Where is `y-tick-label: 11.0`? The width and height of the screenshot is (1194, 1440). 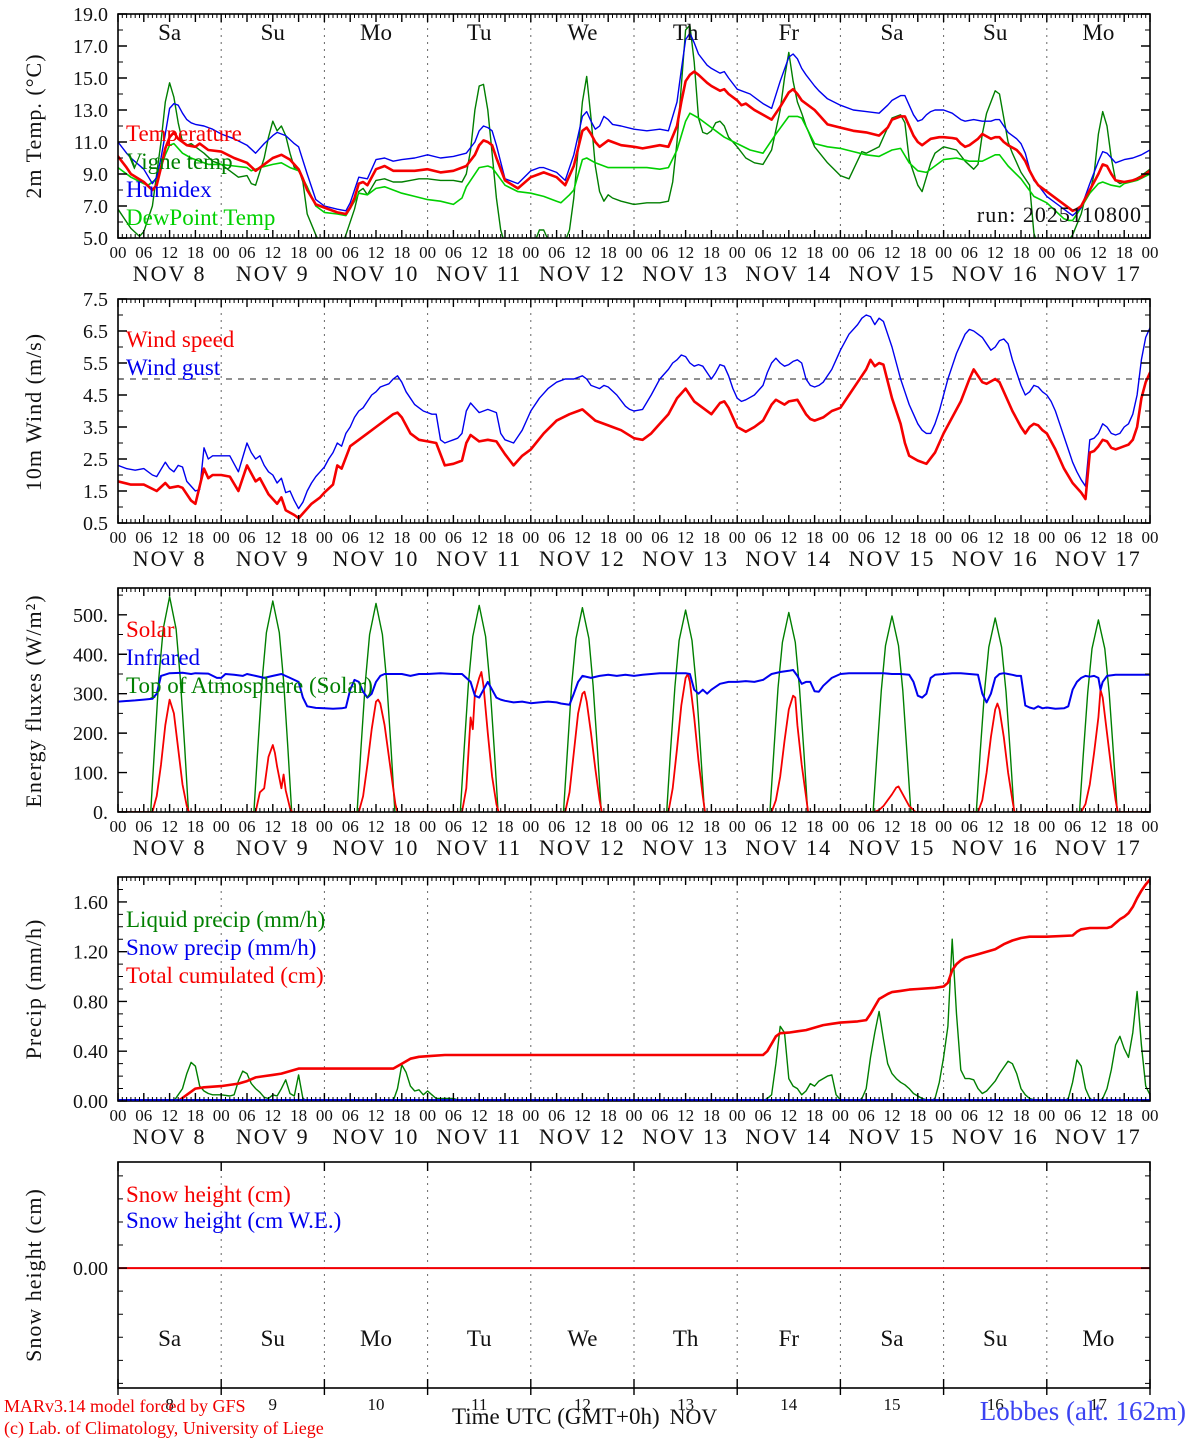 y-tick-label: 11.0 is located at coordinates (91, 143).